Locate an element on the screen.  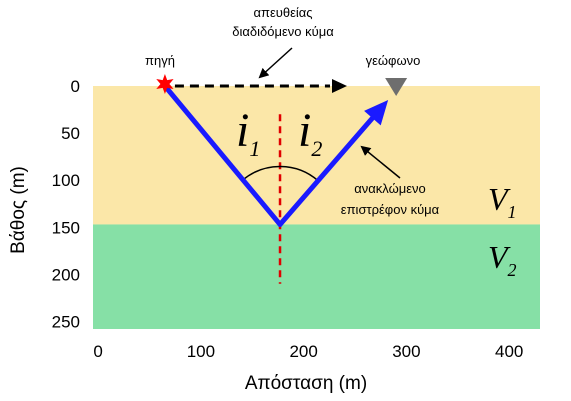
x-axis-title: Απόσταση (m) is located at coordinates (306, 383).